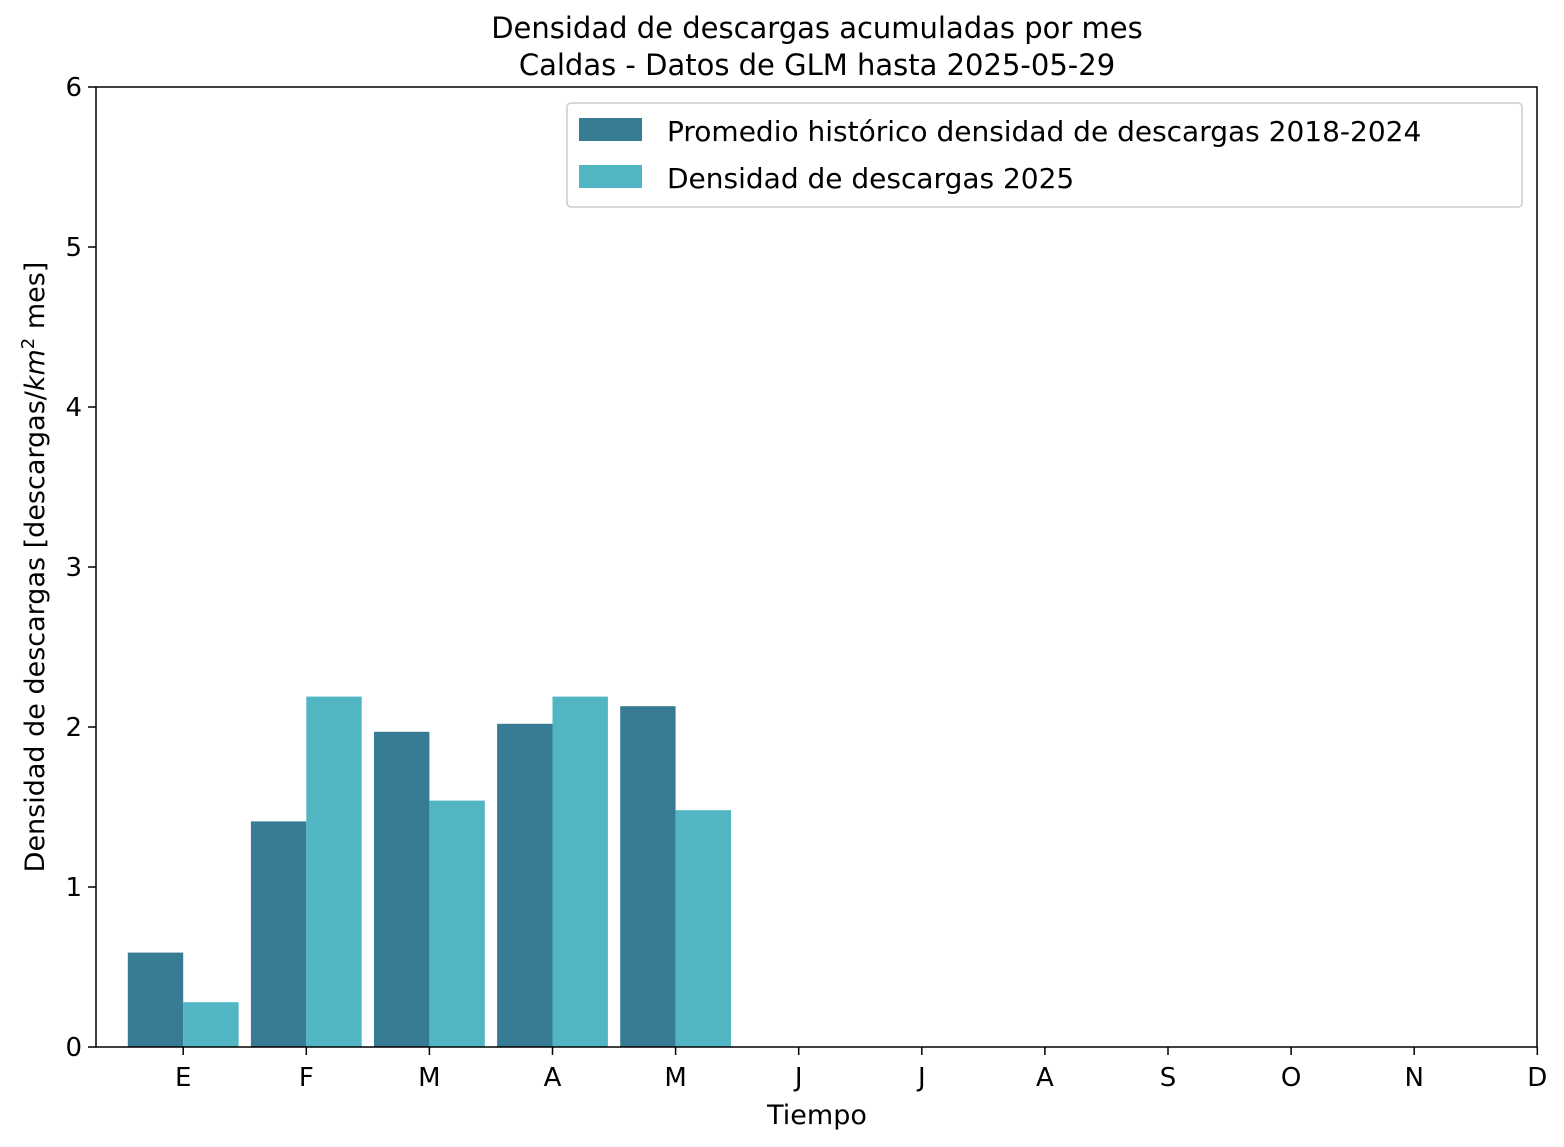 Image resolution: width=1564 pixels, height=1147 pixels. I want to click on x-tick-label-2: M, so click(429, 1078).